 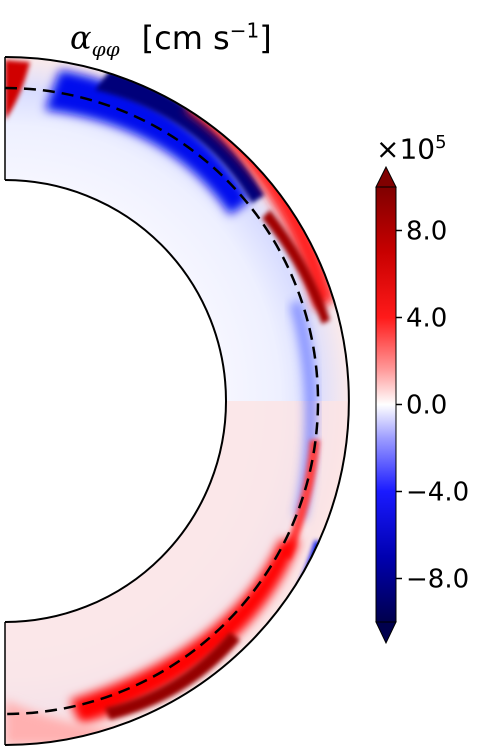 I want to click on colorbar-multiplier-base: ×10, so click(x=406, y=149).